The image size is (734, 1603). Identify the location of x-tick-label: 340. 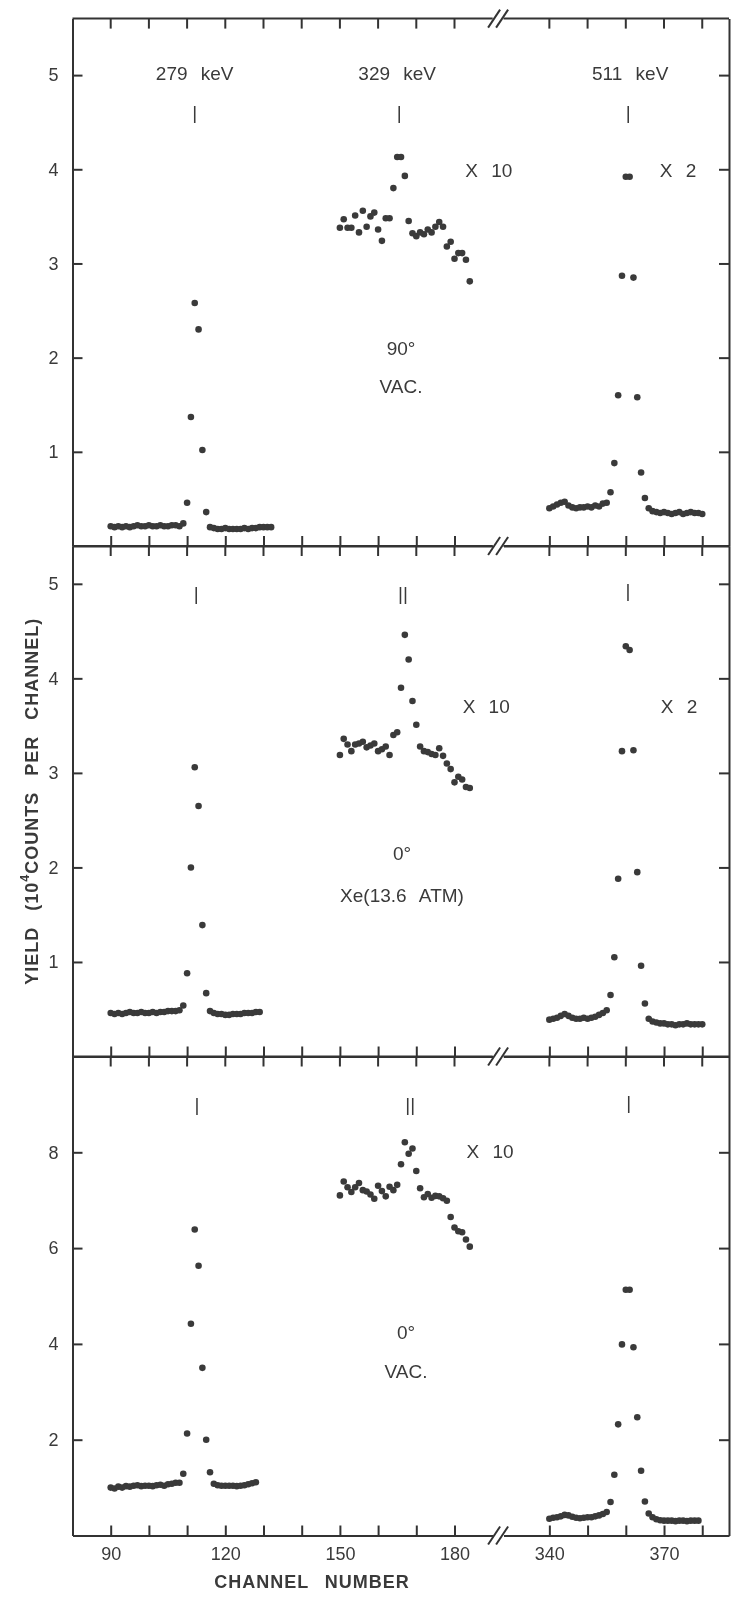
(549, 1554).